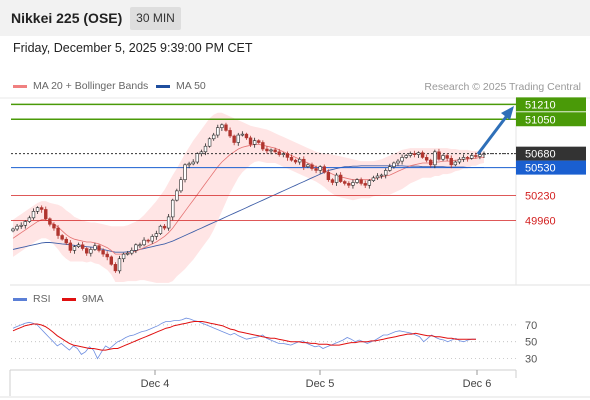  What do you see at coordinates (191, 86) in the screenshot?
I see `legend-ma50-label: MA 50` at bounding box center [191, 86].